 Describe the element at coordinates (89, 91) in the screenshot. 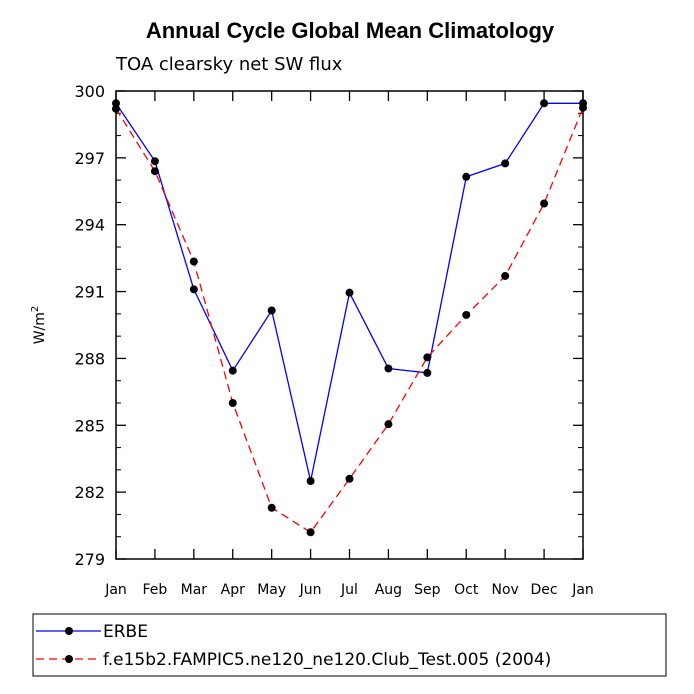

I see `y-tick-label: 300` at that location.